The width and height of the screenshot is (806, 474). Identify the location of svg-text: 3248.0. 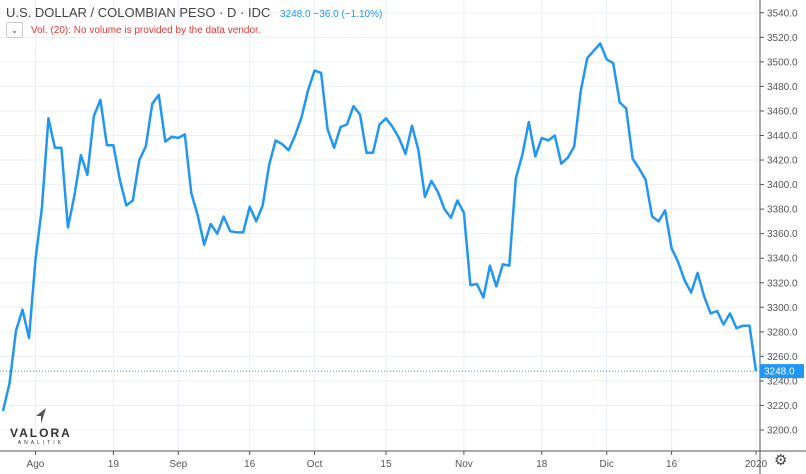
(779, 372).